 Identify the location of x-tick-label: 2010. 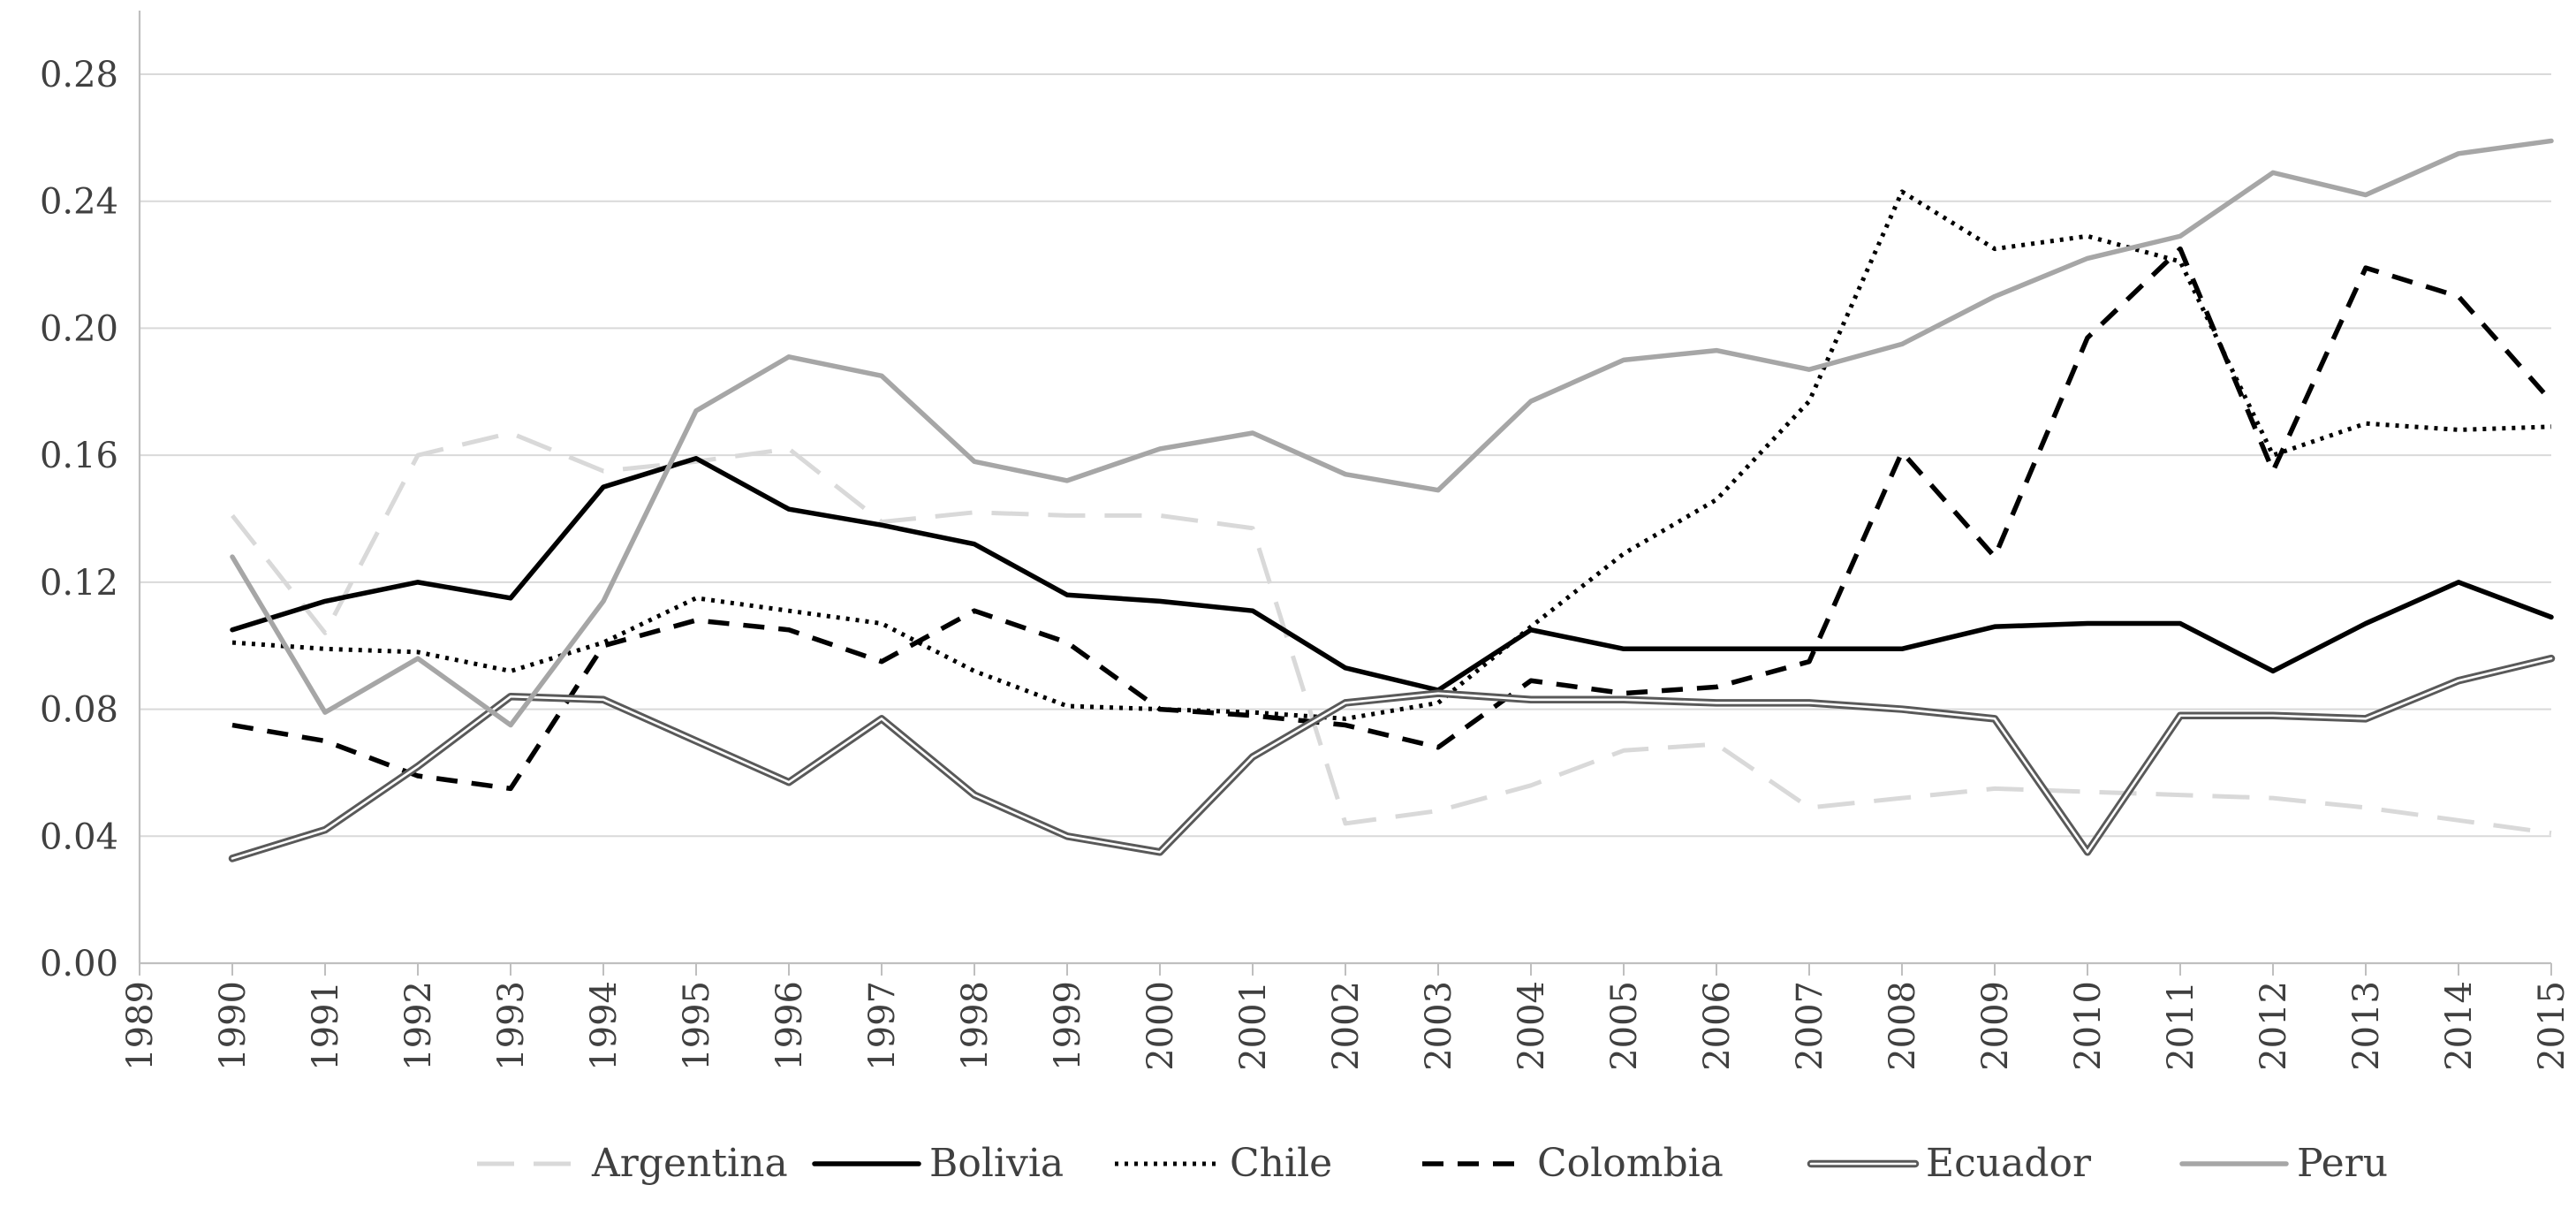
(2088, 1026).